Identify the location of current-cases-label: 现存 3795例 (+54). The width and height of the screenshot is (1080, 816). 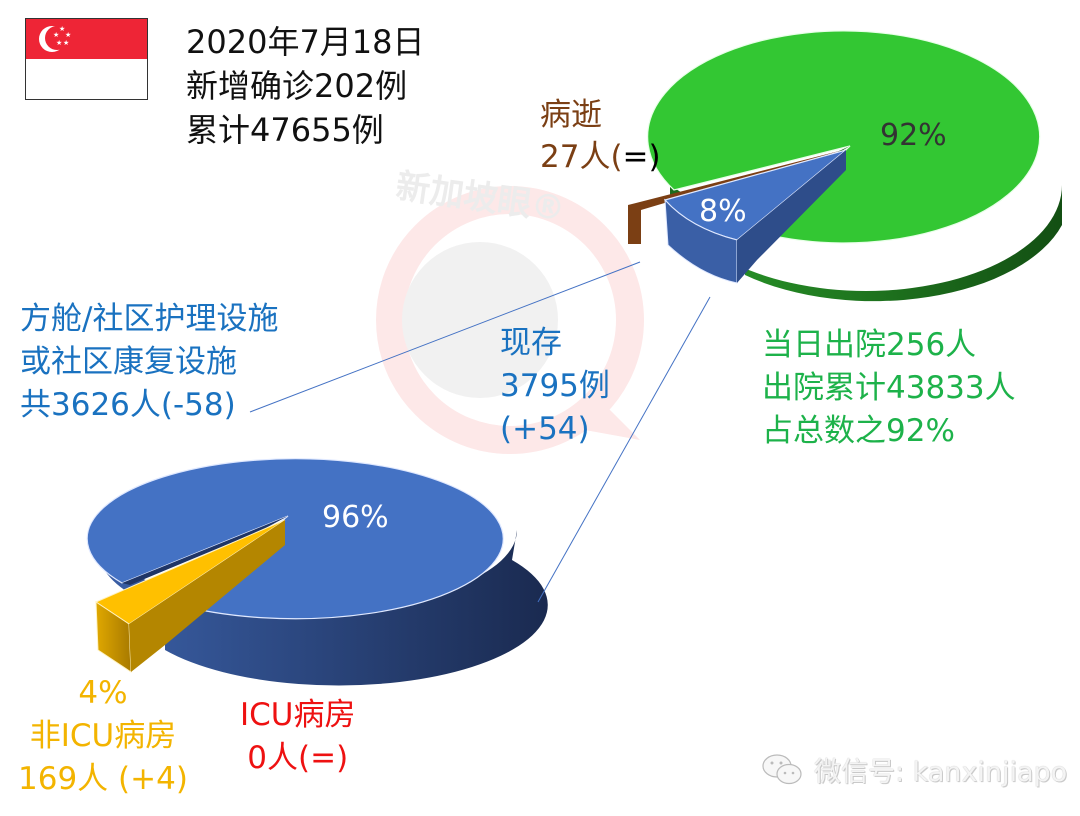
(555, 386).